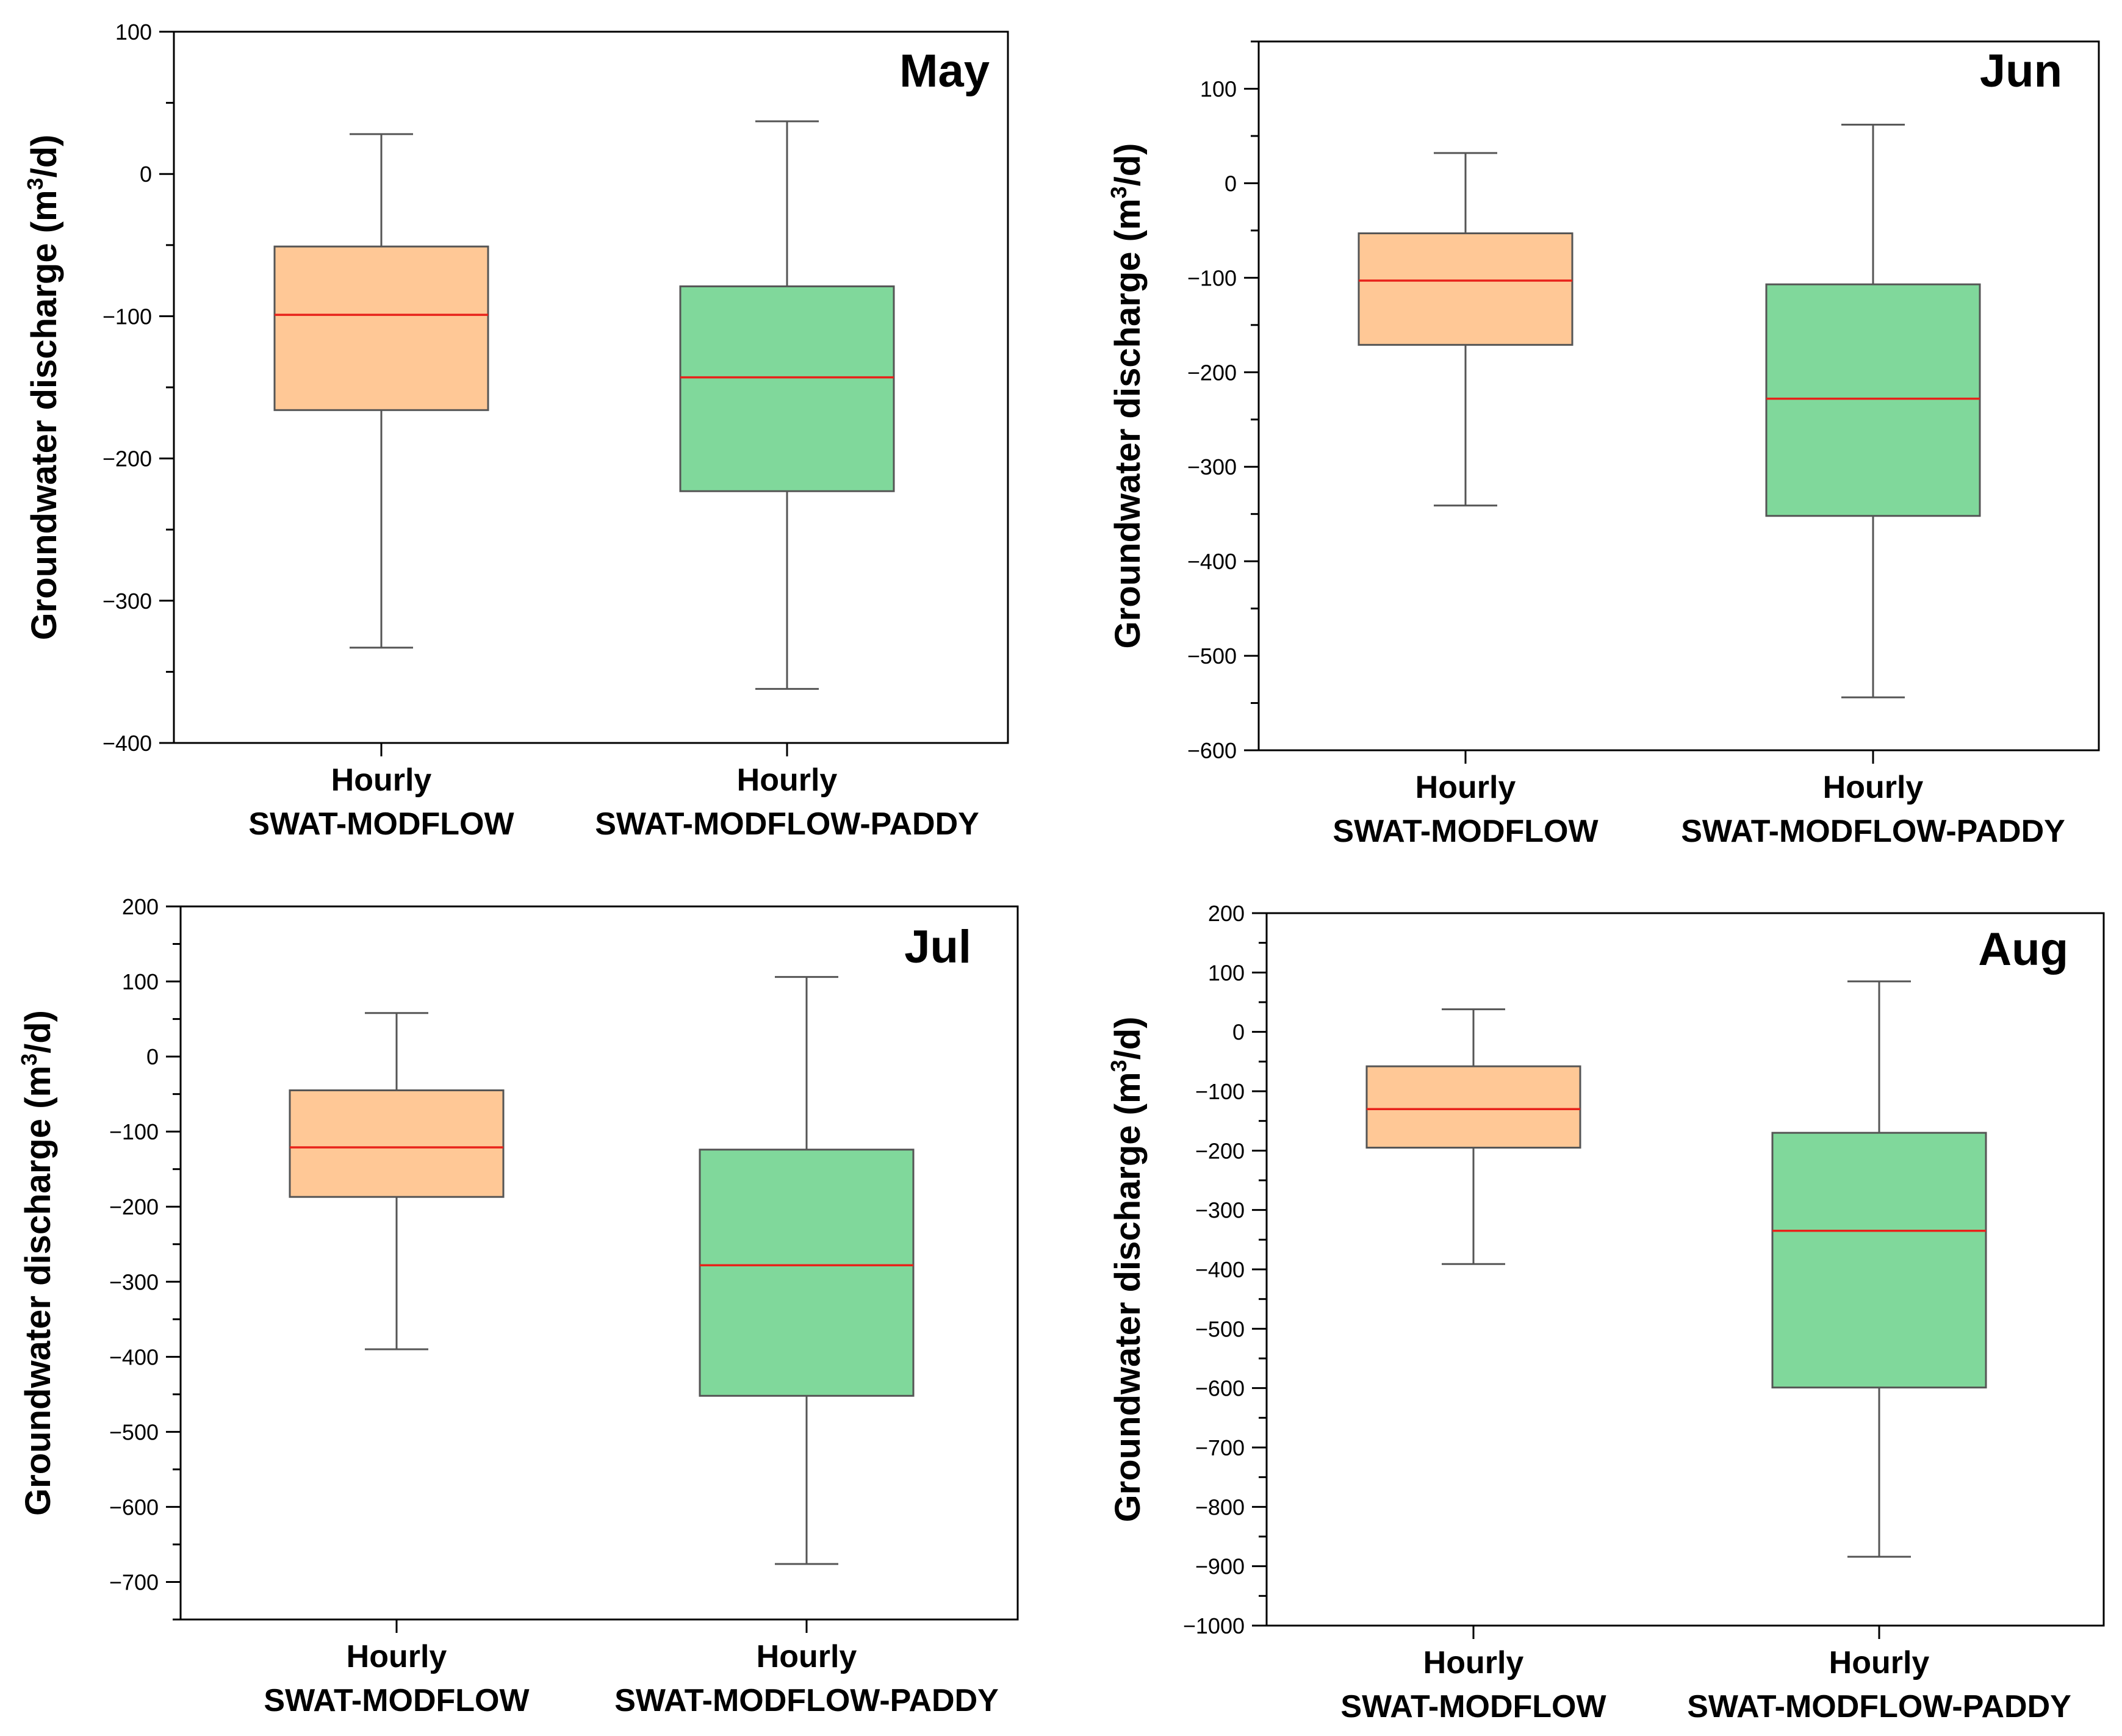  What do you see at coordinates (1220, 1506) in the screenshot?
I see `y-tick-label: −800` at bounding box center [1220, 1506].